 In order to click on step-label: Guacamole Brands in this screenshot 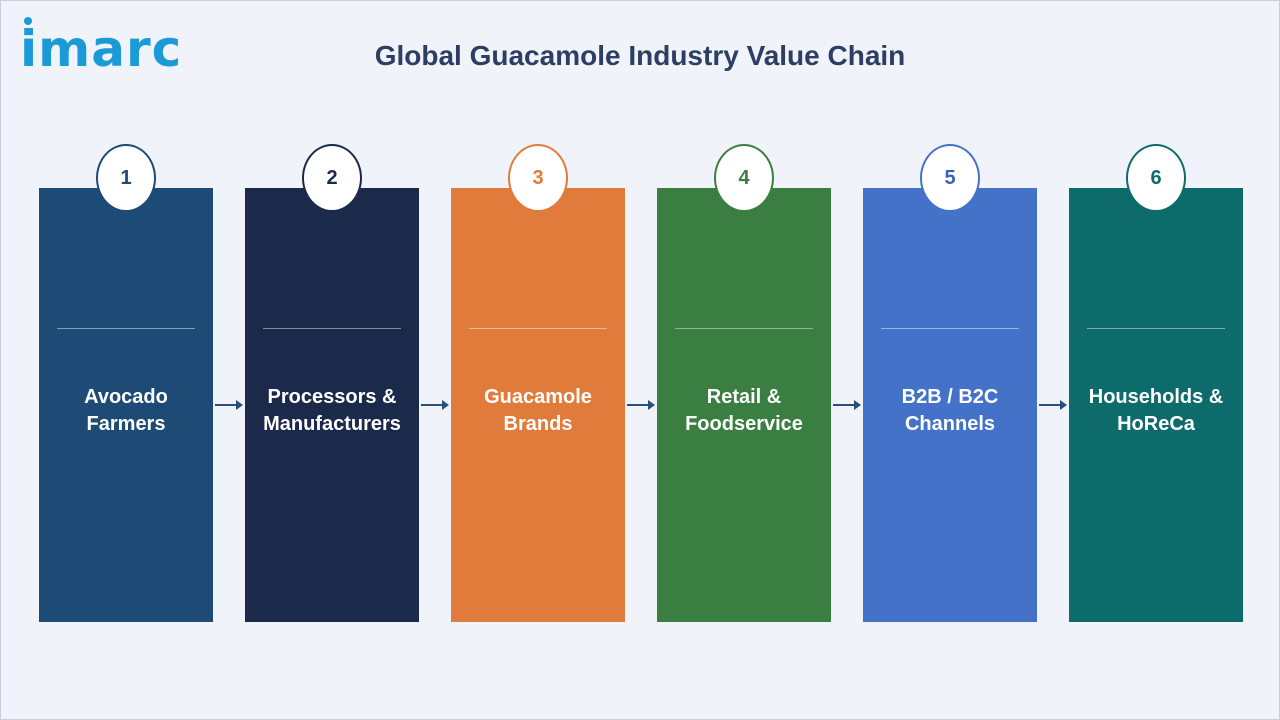, I will do `click(538, 410)`.